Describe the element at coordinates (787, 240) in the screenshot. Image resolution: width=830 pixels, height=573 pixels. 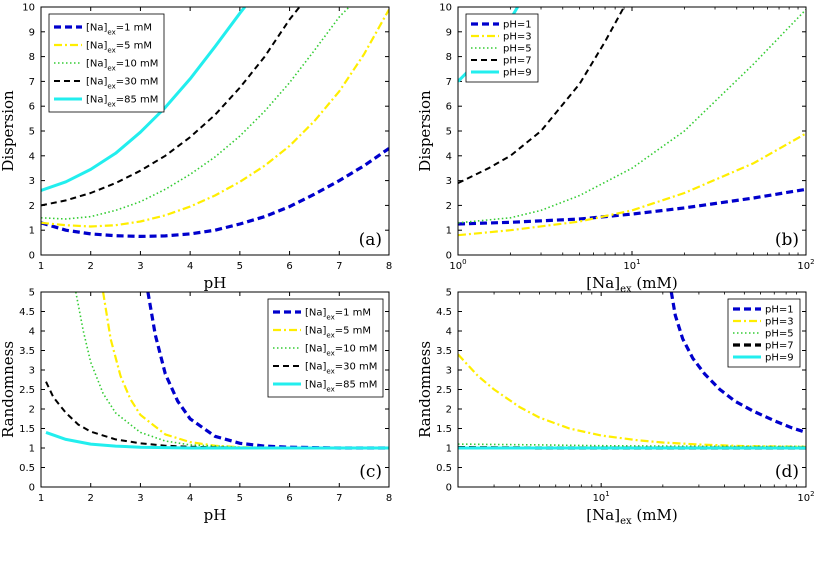
I see `panel-label: (b)` at that location.